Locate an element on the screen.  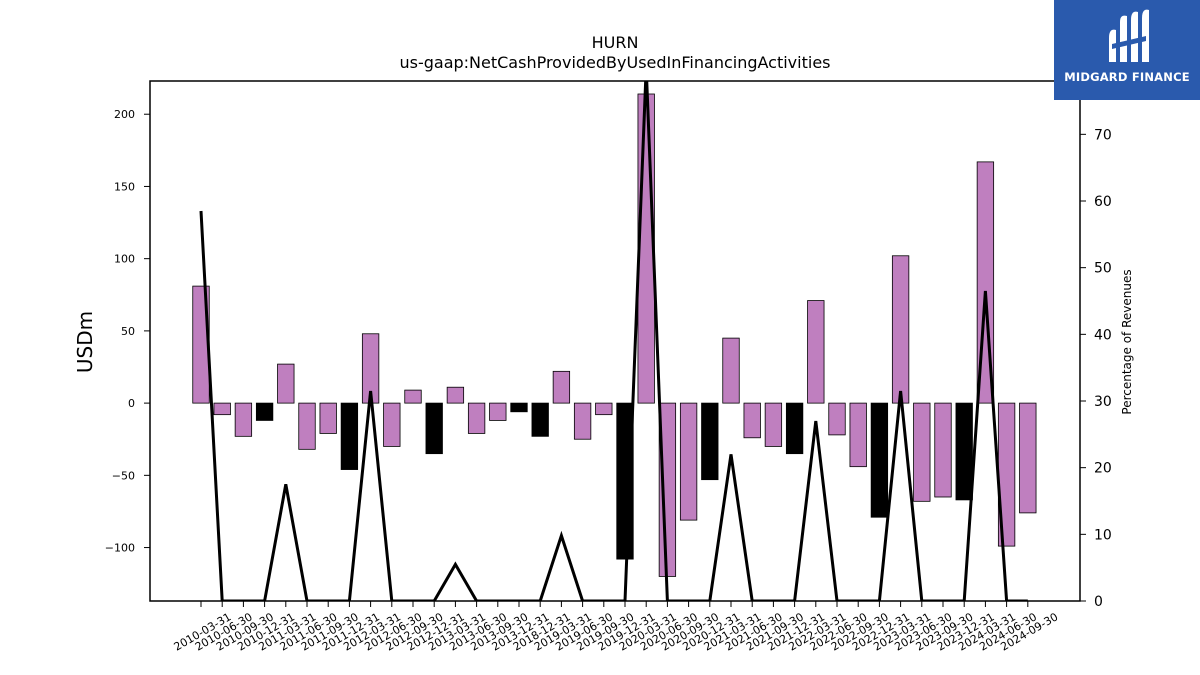
left-axis-ticks: −100 −50 0 50 100 150 200 is located at coordinates (127, 331).